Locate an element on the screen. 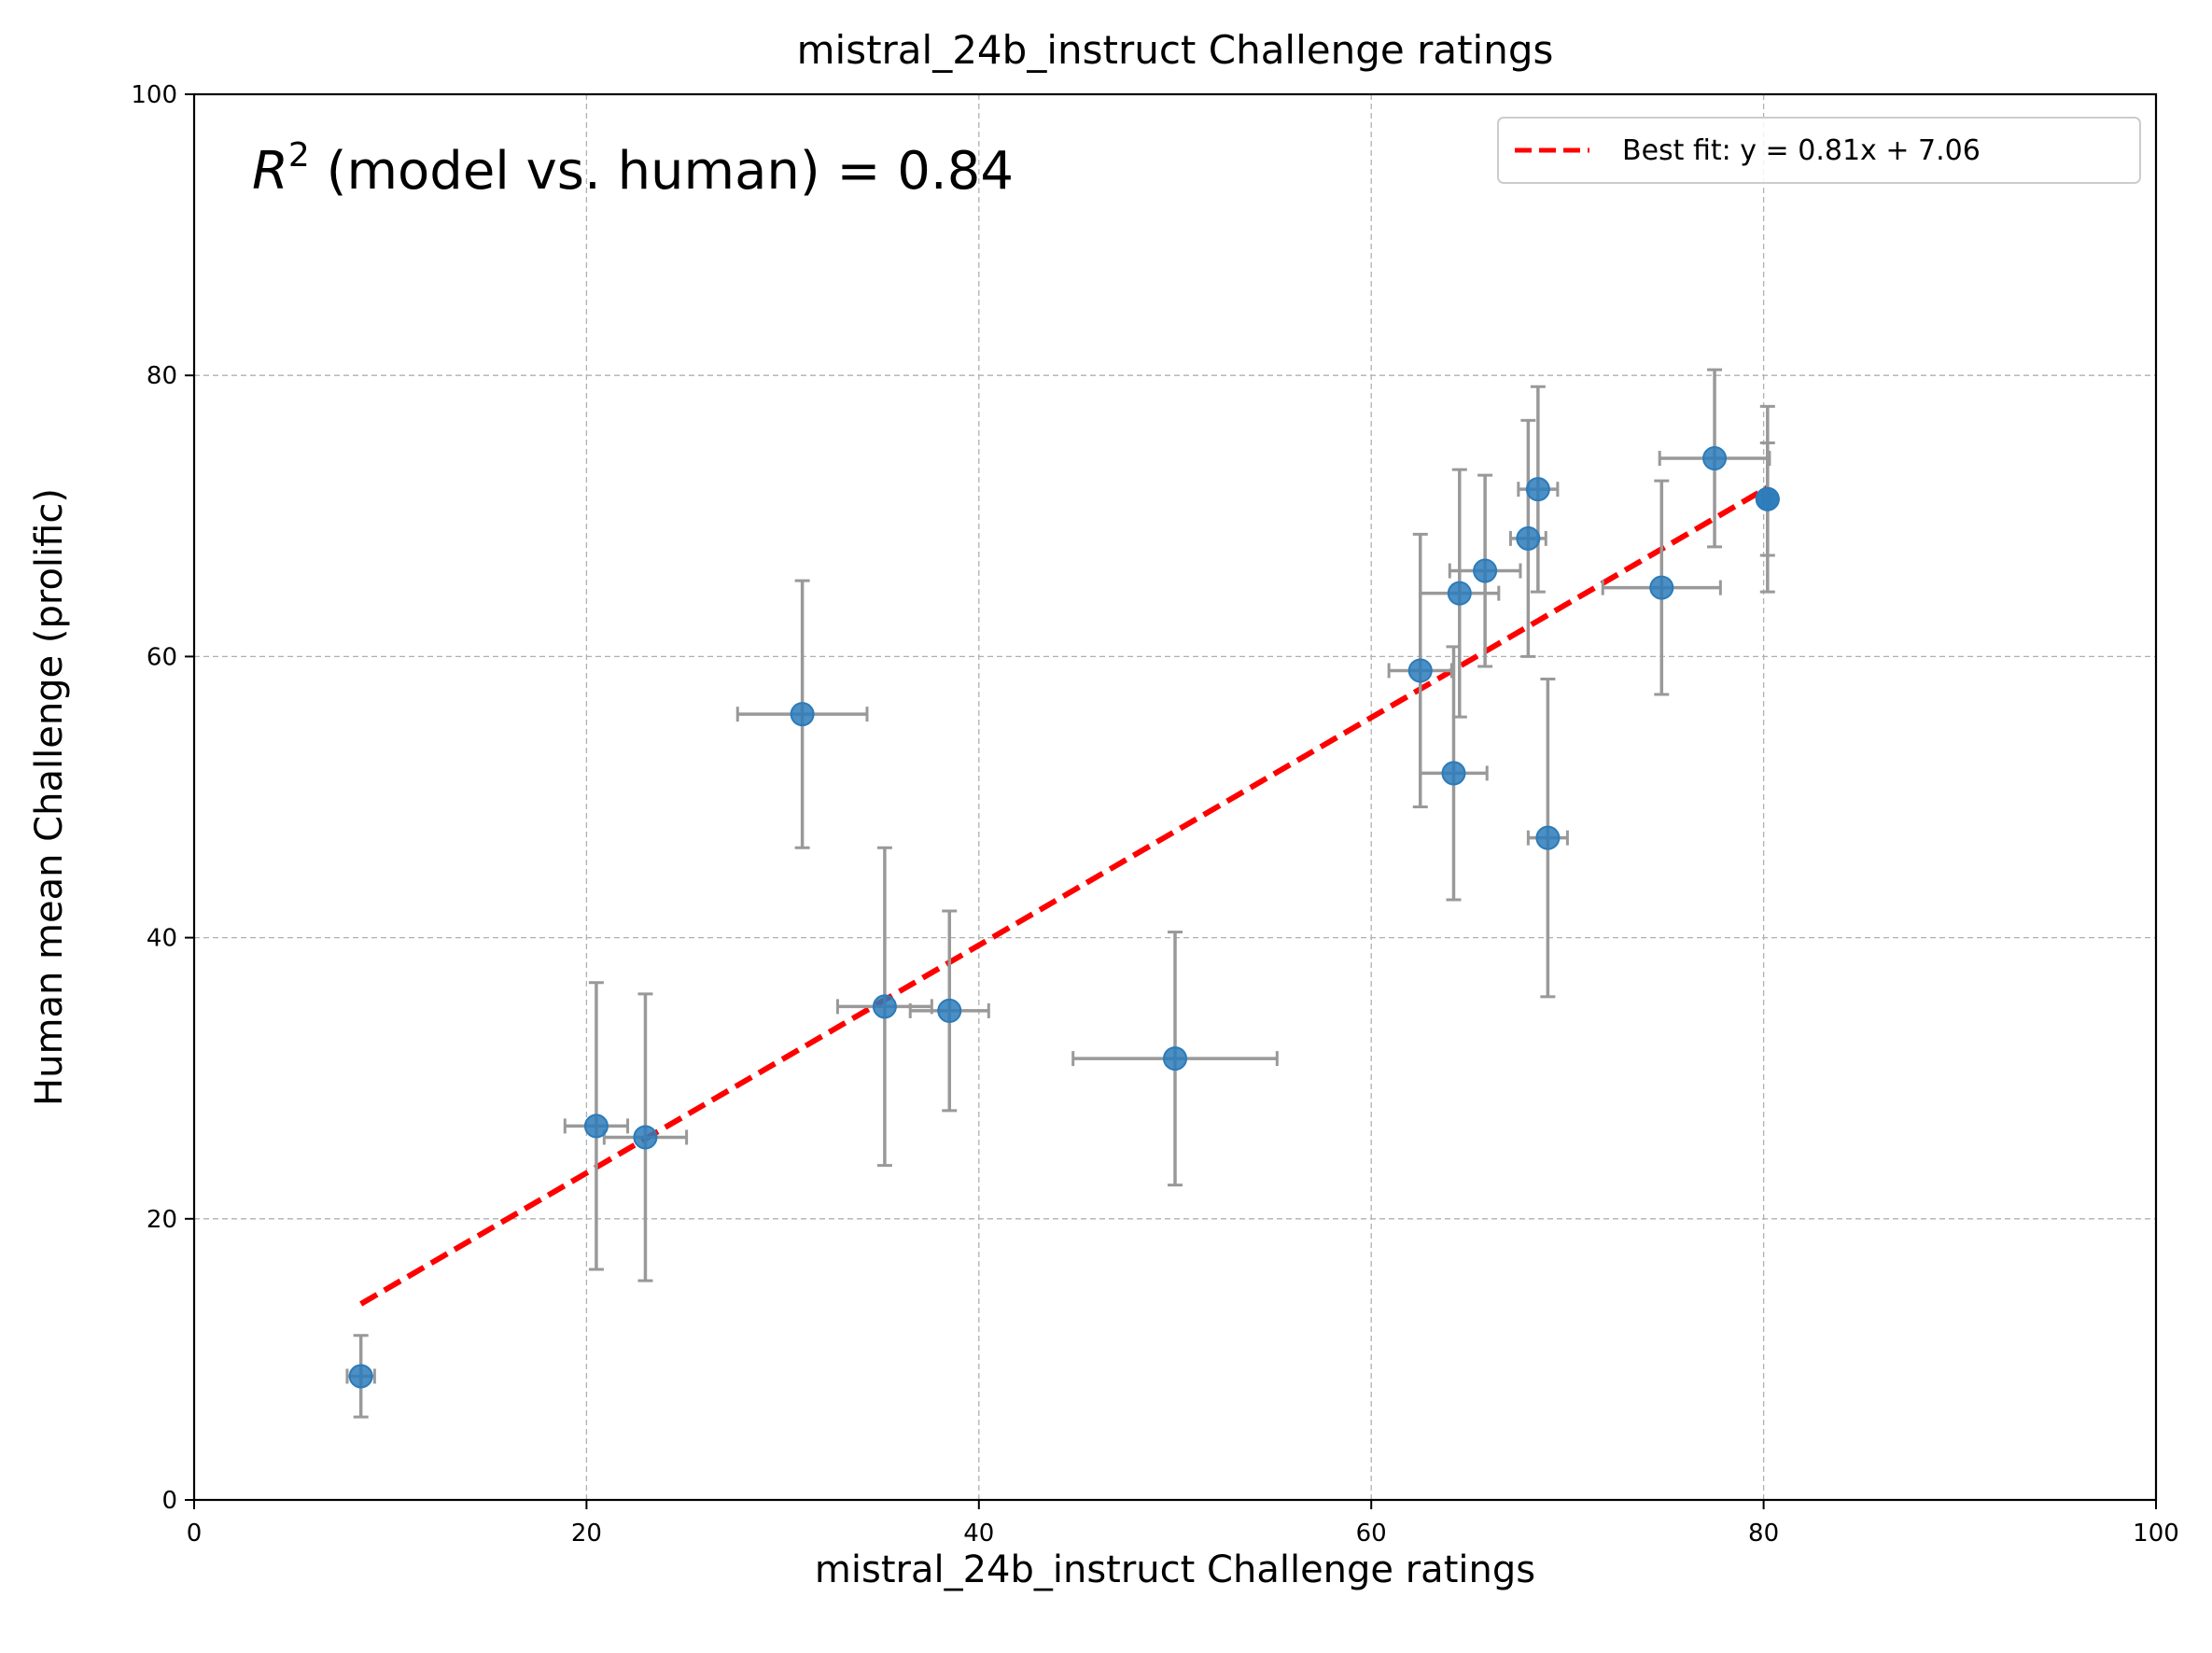  y-tick-label: 60 is located at coordinates (162, 657).